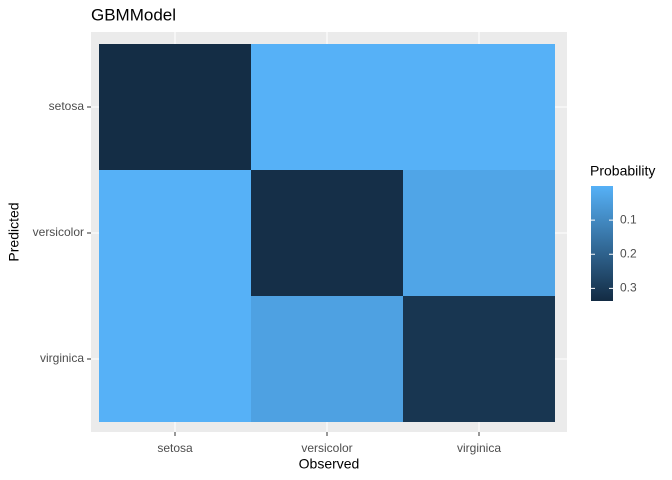 Image resolution: width=672 pixels, height=480 pixels. I want to click on x-axis-title: Observed, so click(329, 464).